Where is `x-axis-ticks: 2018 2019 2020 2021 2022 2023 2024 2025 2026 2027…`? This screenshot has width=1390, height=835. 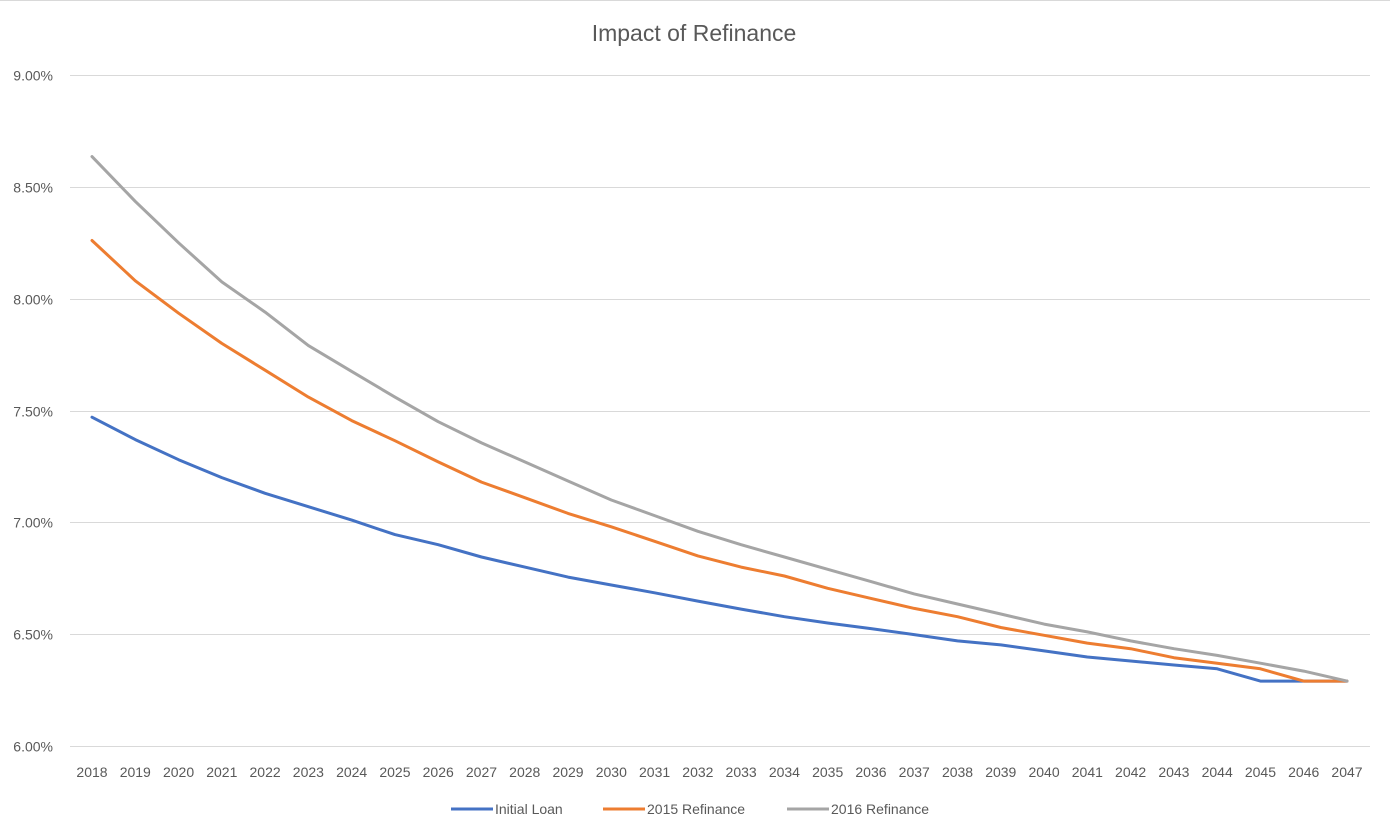 x-axis-ticks: 2018 2019 2020 2021 2022 2023 2024 2025 2026 2027… is located at coordinates (719, 772).